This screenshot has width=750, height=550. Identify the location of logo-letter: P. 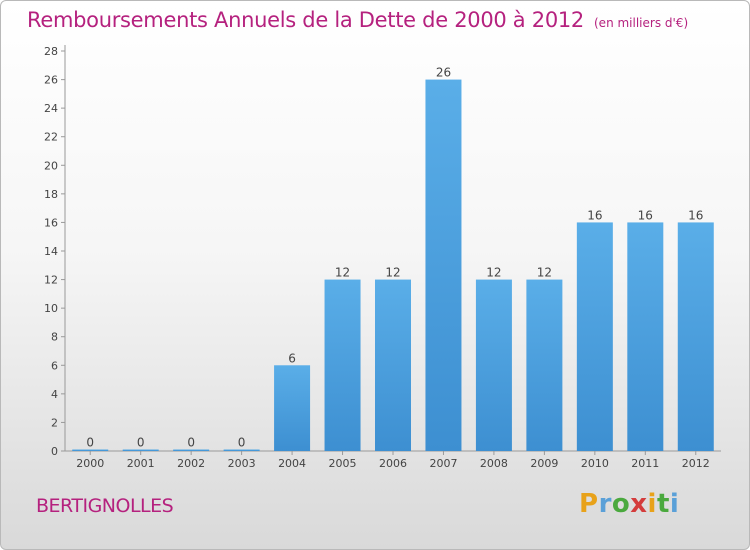
(589, 504).